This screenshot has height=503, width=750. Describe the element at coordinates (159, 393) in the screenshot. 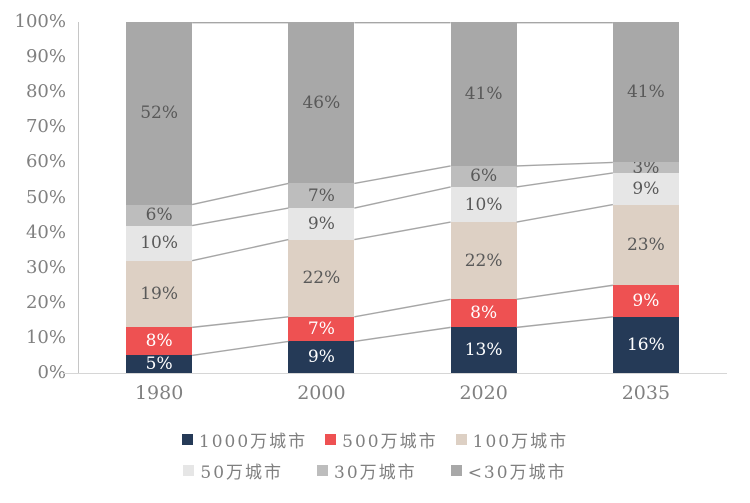

I see `x-axis-category-label: 1980` at that location.